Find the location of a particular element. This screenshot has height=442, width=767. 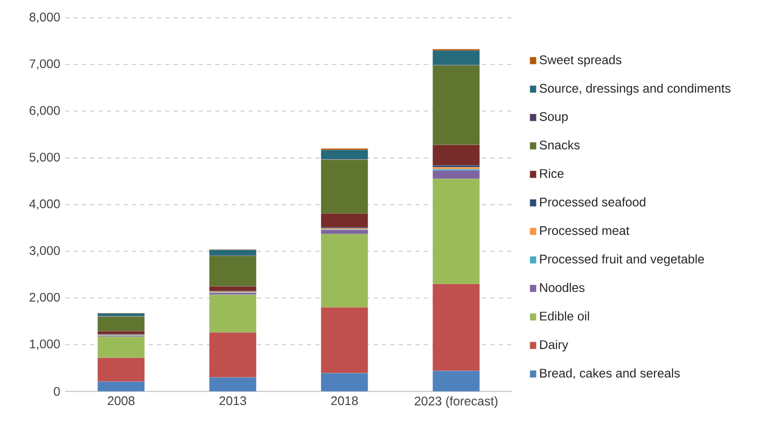

legend-label: Dairy is located at coordinates (554, 346).